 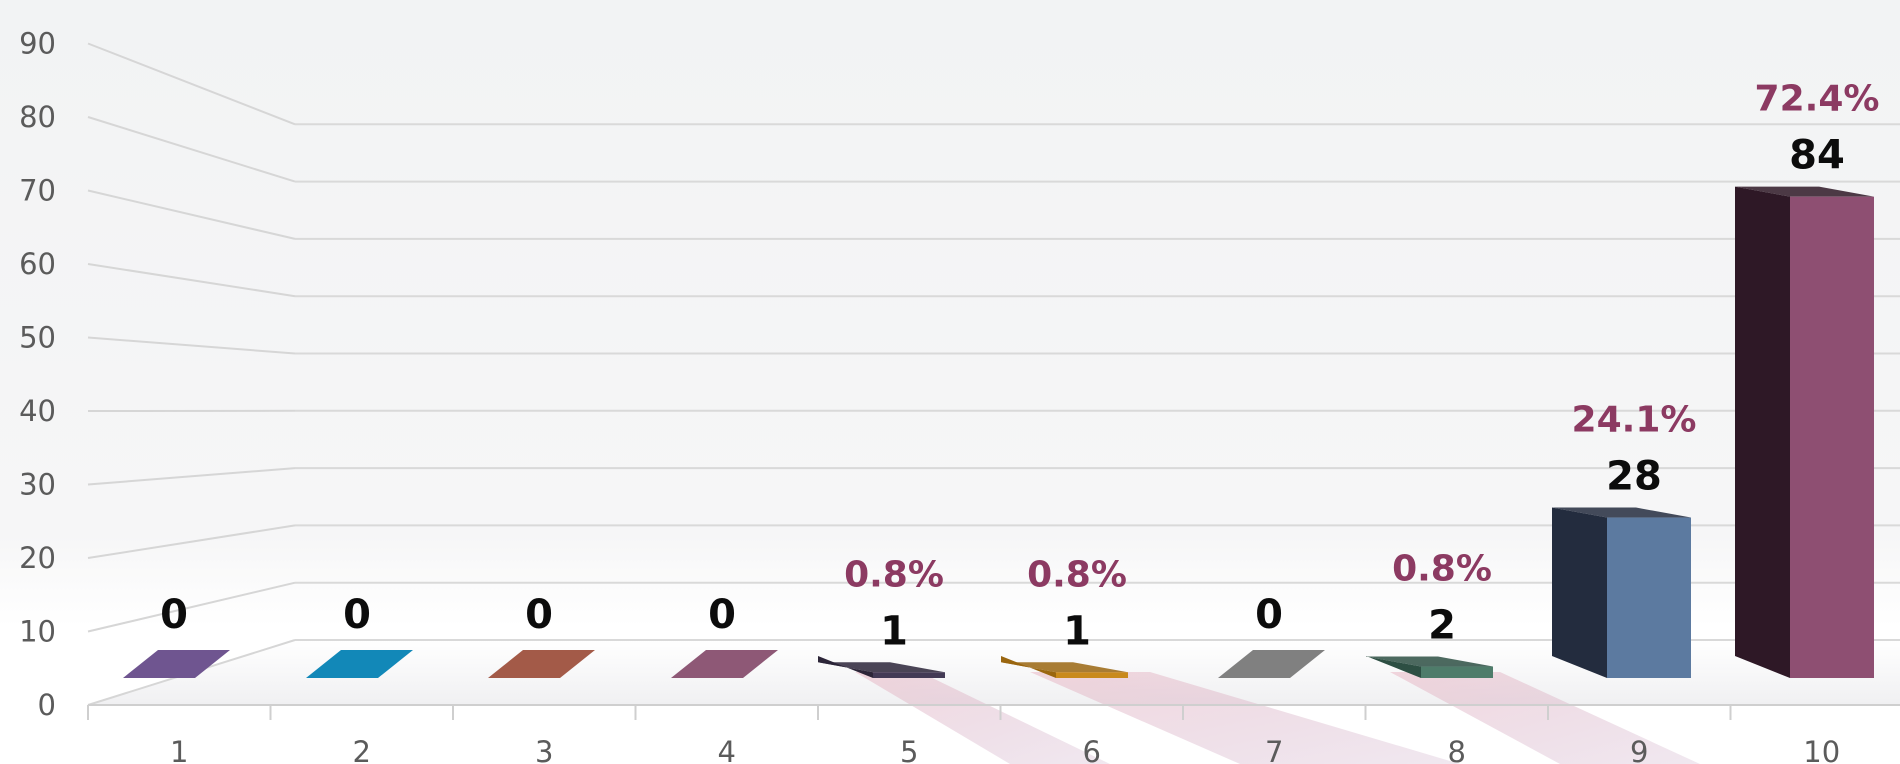 I want to click on x-tick-label: 3, so click(x=544, y=749).